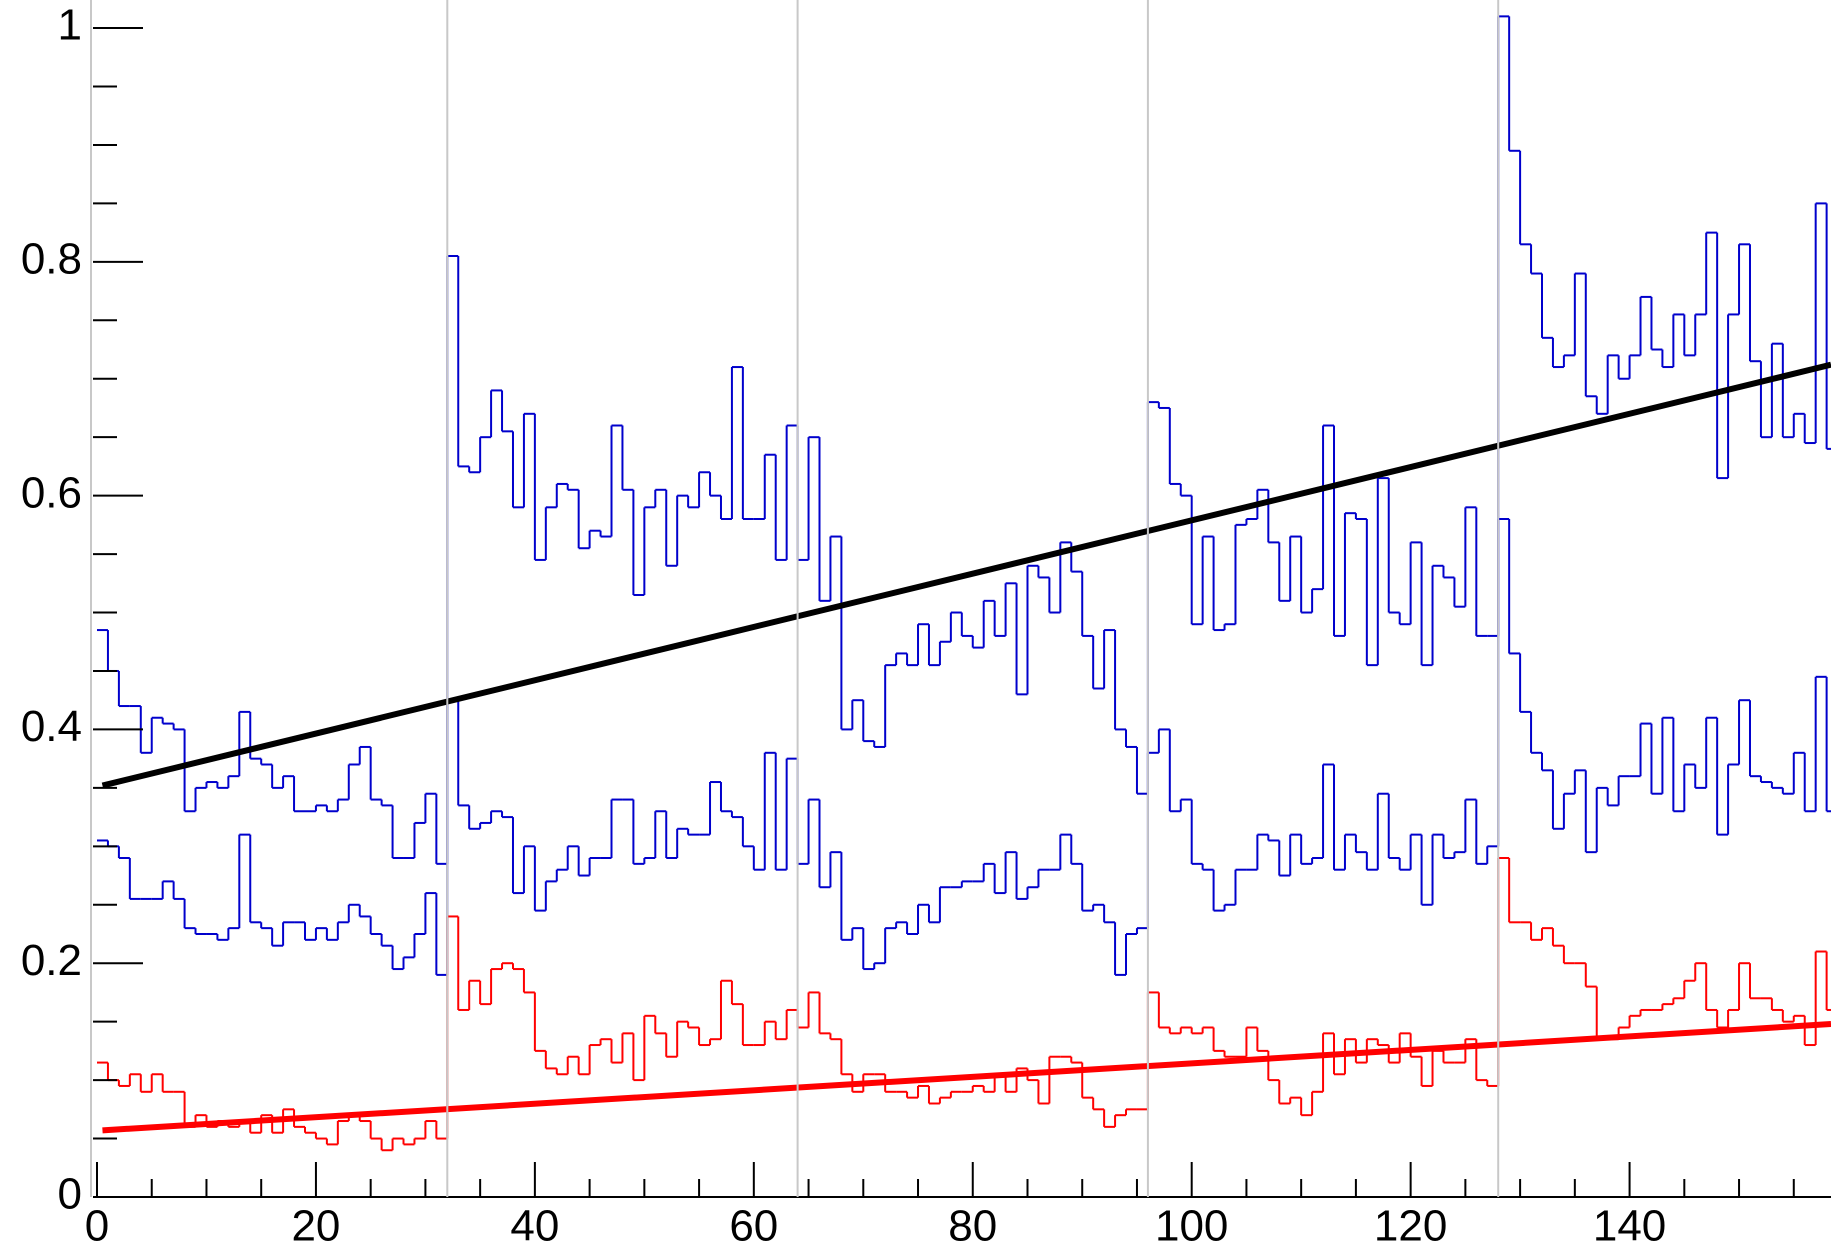  Describe the element at coordinates (315, 1225) in the screenshot. I see `x-tick-label: 20` at that location.